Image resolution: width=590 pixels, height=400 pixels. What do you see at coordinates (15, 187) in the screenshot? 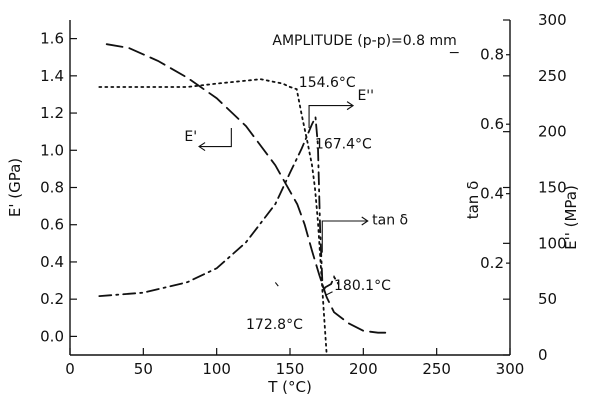
I see `y-left-axis-title: E' (GPa)` at bounding box center [15, 187].